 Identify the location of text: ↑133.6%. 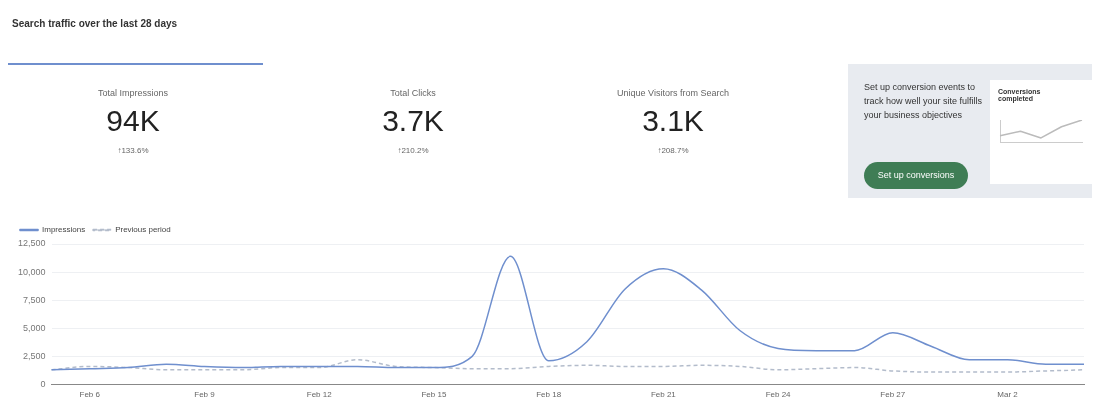
(133, 150).